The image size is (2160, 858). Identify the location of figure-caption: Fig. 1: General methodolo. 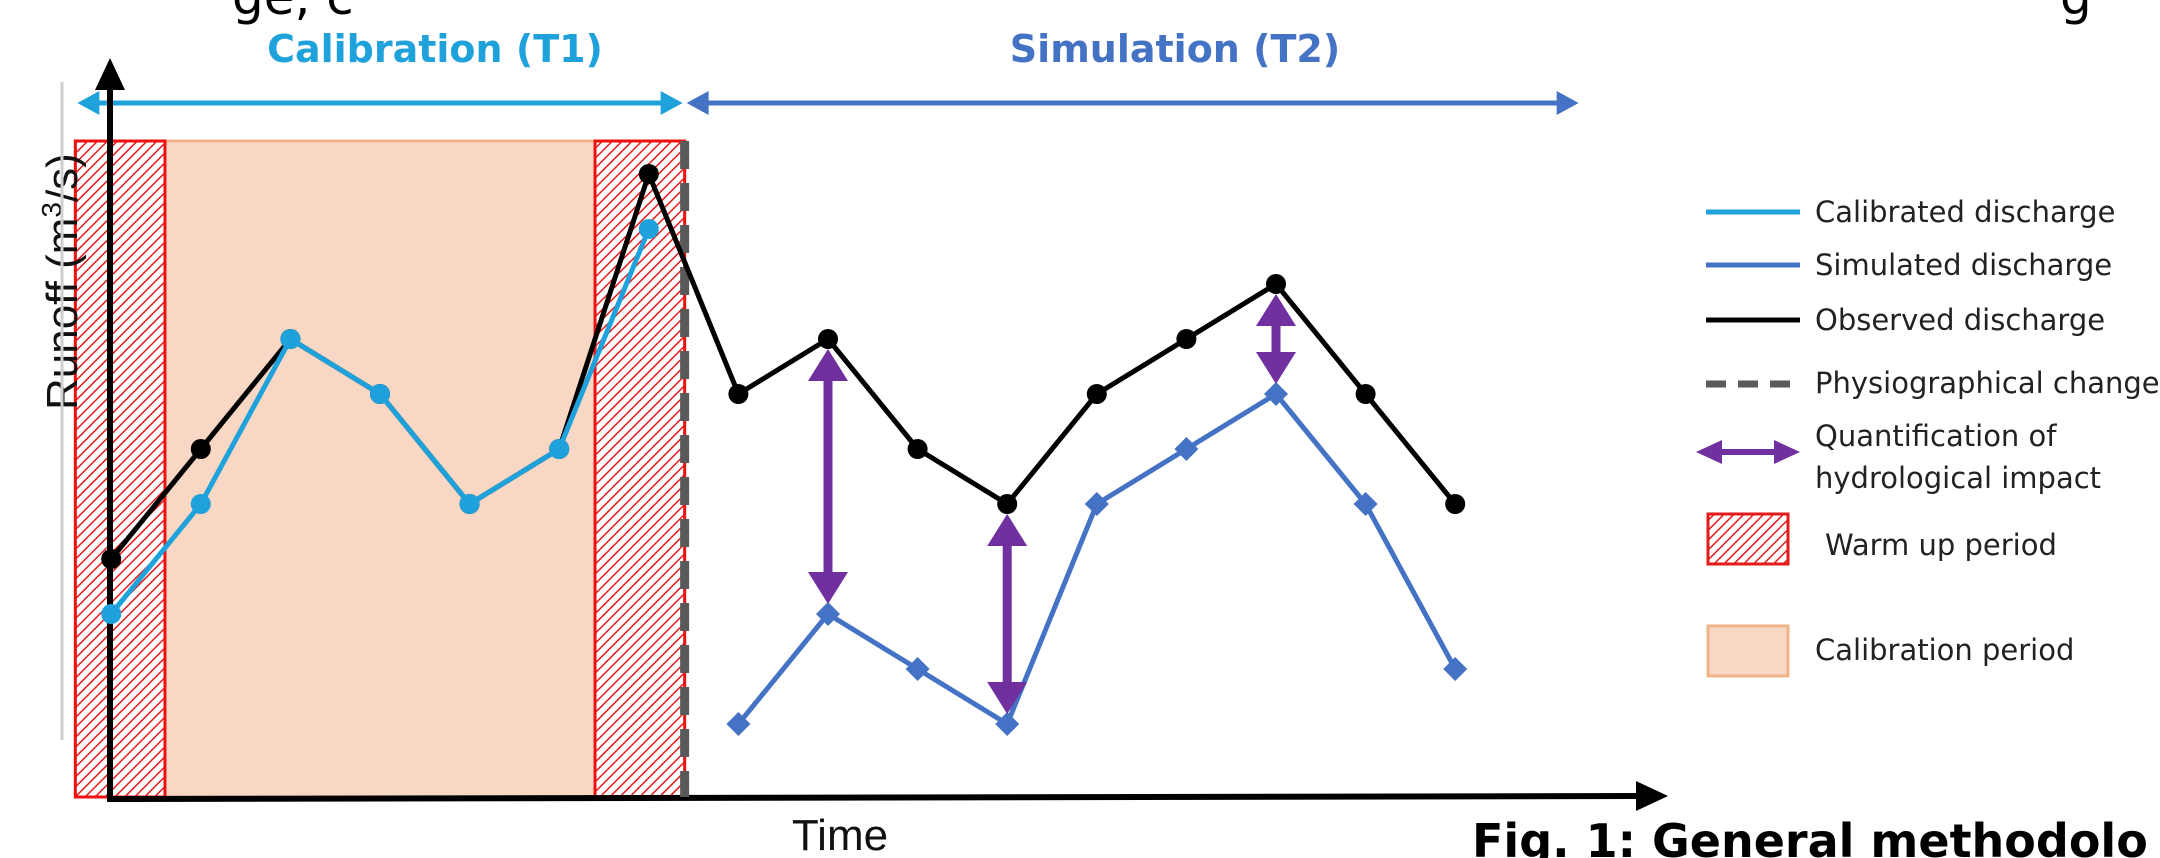
(1810, 836).